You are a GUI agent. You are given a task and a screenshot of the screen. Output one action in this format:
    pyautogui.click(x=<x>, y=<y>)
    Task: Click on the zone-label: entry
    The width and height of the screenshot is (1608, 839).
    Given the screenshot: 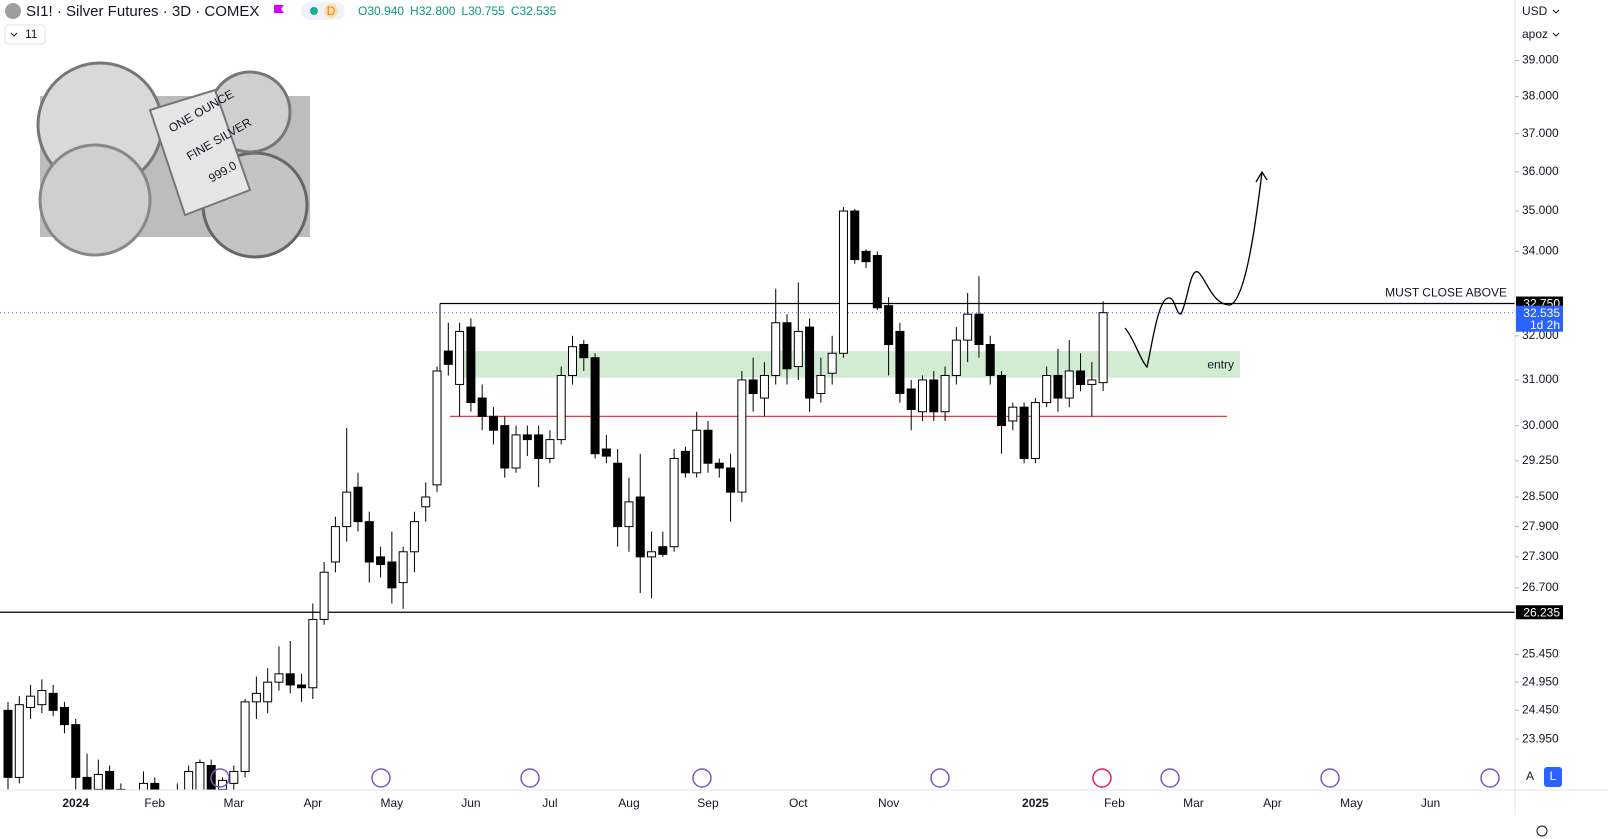 What is the action you would take?
    pyautogui.click(x=1220, y=365)
    